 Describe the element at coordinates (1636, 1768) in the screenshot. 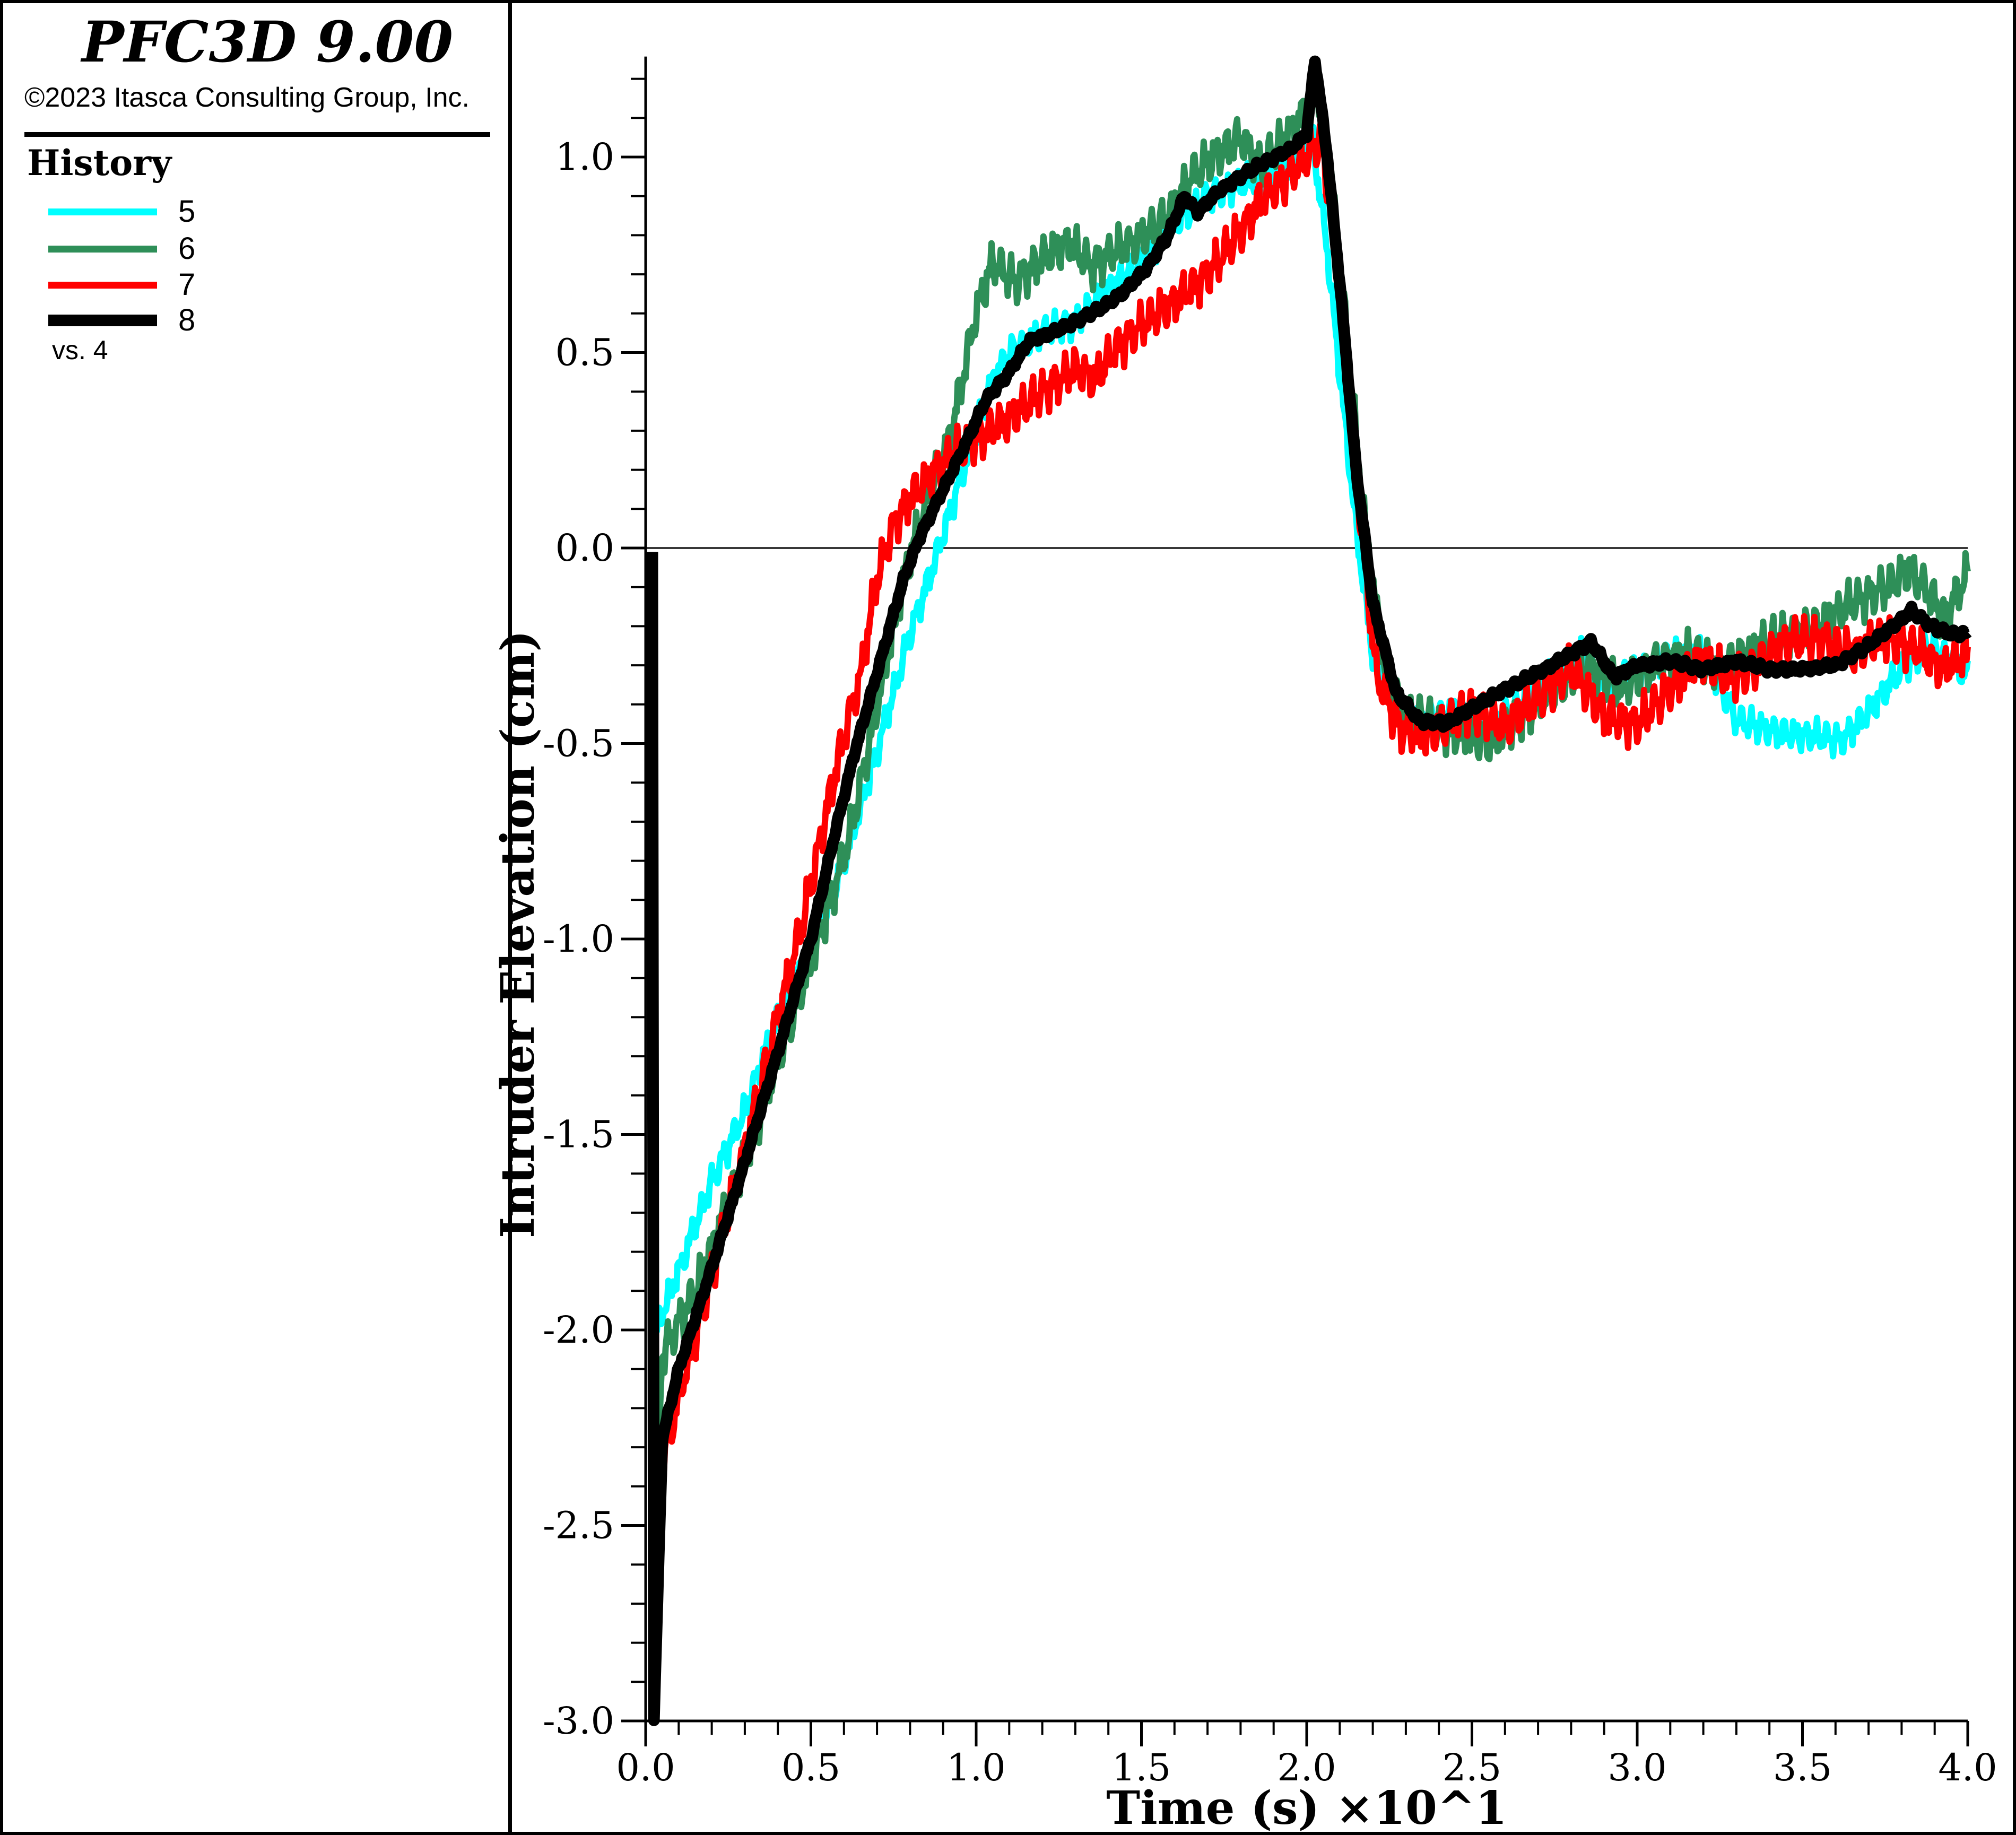

I see `x-tick-label: 3.0` at that location.